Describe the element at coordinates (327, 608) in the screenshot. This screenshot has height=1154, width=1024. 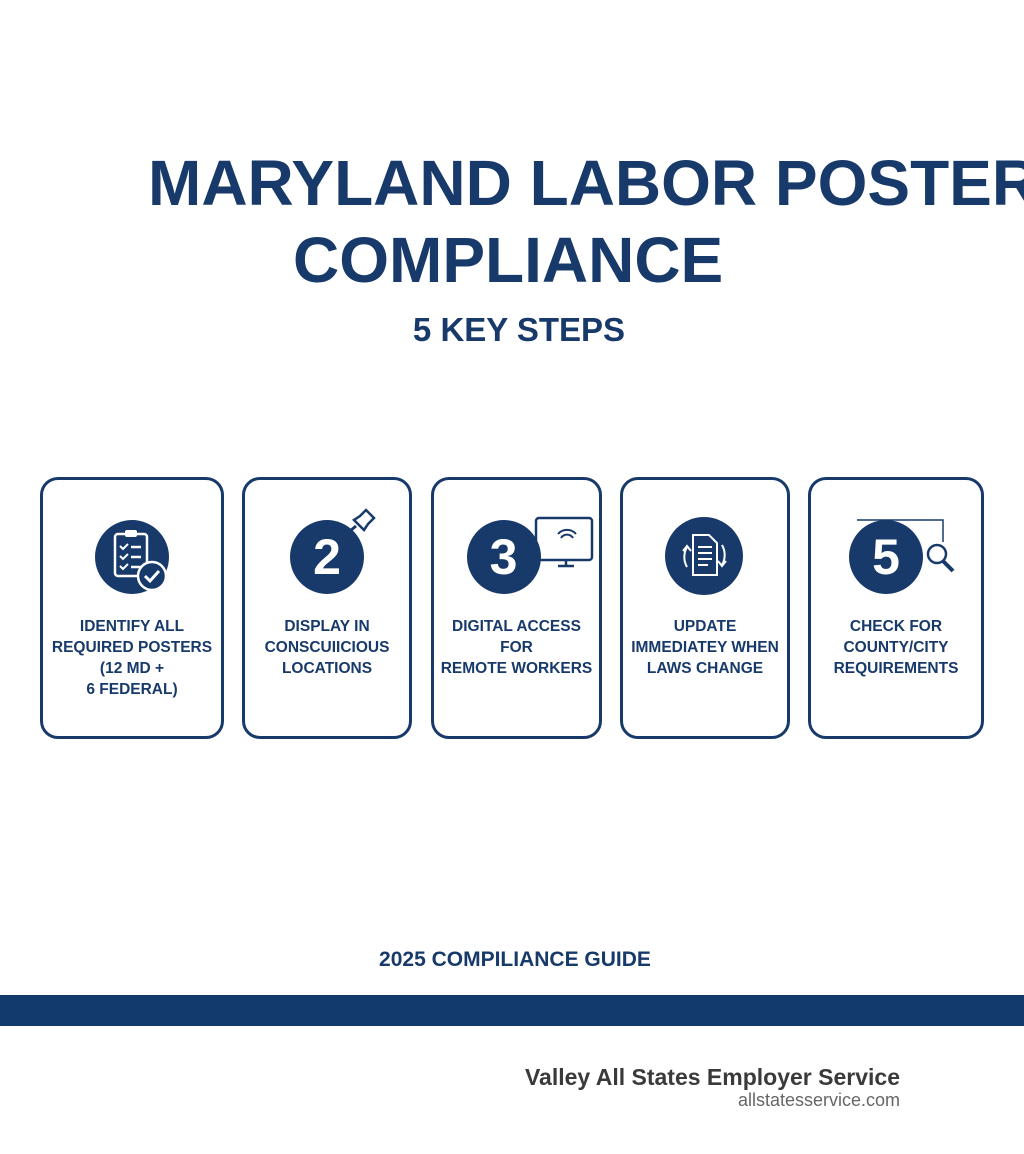
I see `step-card-2: 2 DISPLAY IN CONSCUIICIOUS LOCATIONS` at that location.